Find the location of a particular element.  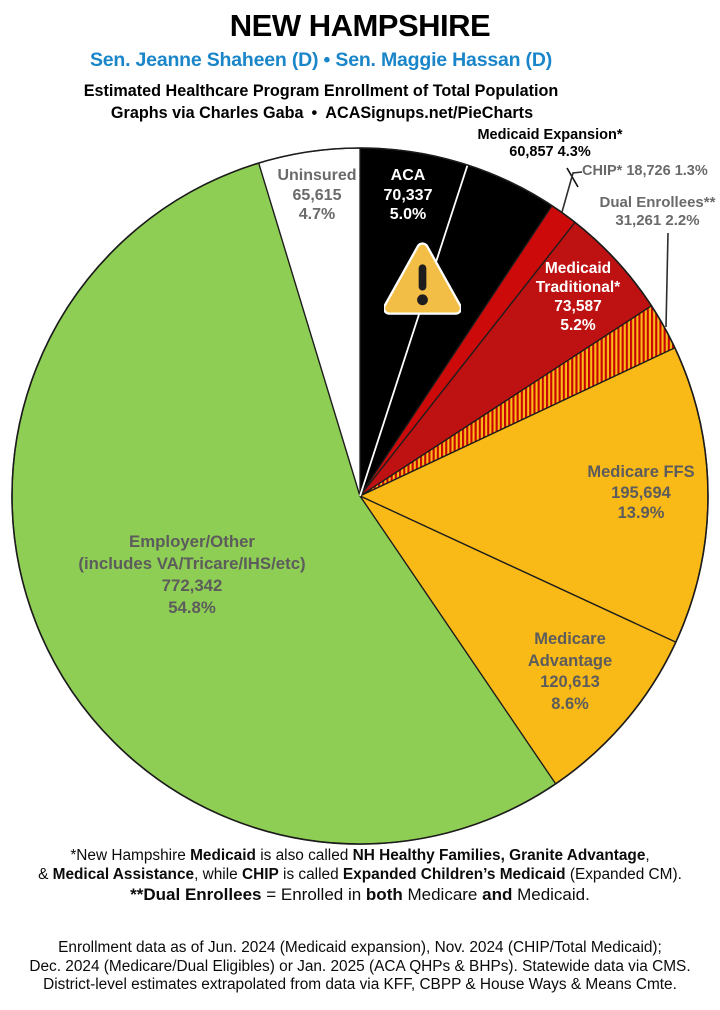

slice-value: 70,337 is located at coordinates (408, 195).